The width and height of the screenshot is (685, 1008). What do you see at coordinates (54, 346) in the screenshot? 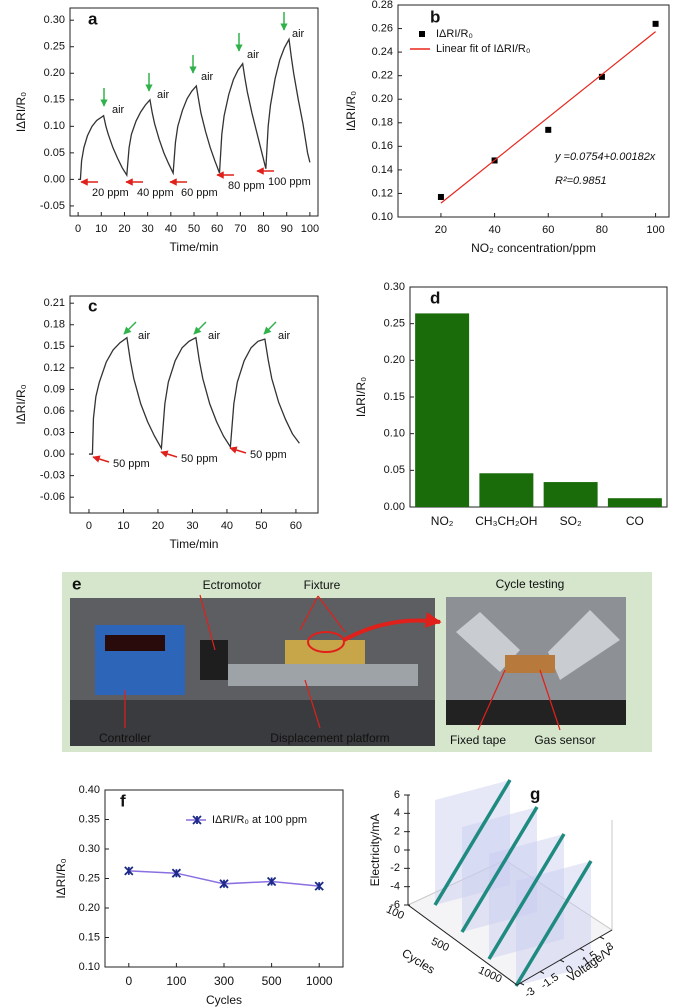
I see `y-tick-label: 0.15` at bounding box center [54, 346].